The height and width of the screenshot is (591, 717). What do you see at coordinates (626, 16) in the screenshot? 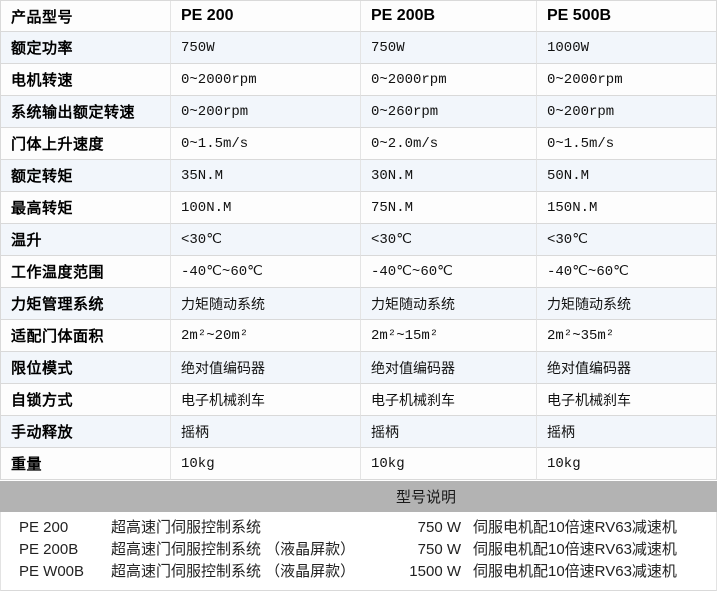
I see `header-col-pe500b: PE 500B` at bounding box center [626, 16].